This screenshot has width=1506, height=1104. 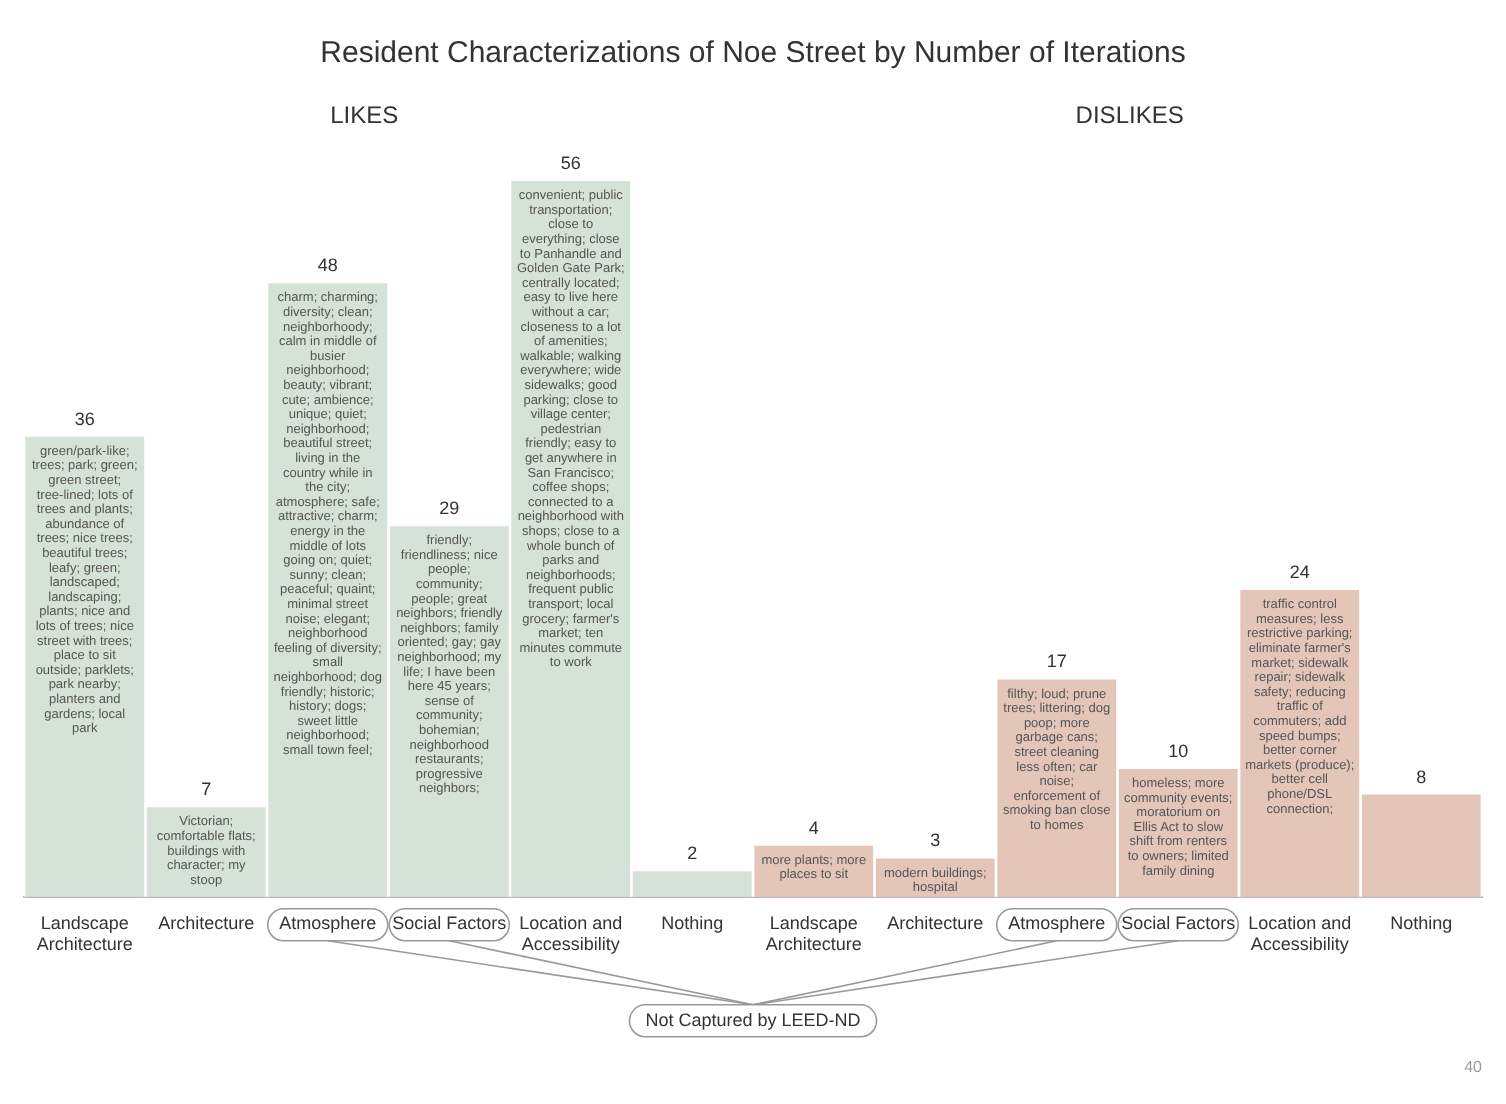 What do you see at coordinates (1056, 661) in the screenshot?
I see `data-label: 17` at bounding box center [1056, 661].